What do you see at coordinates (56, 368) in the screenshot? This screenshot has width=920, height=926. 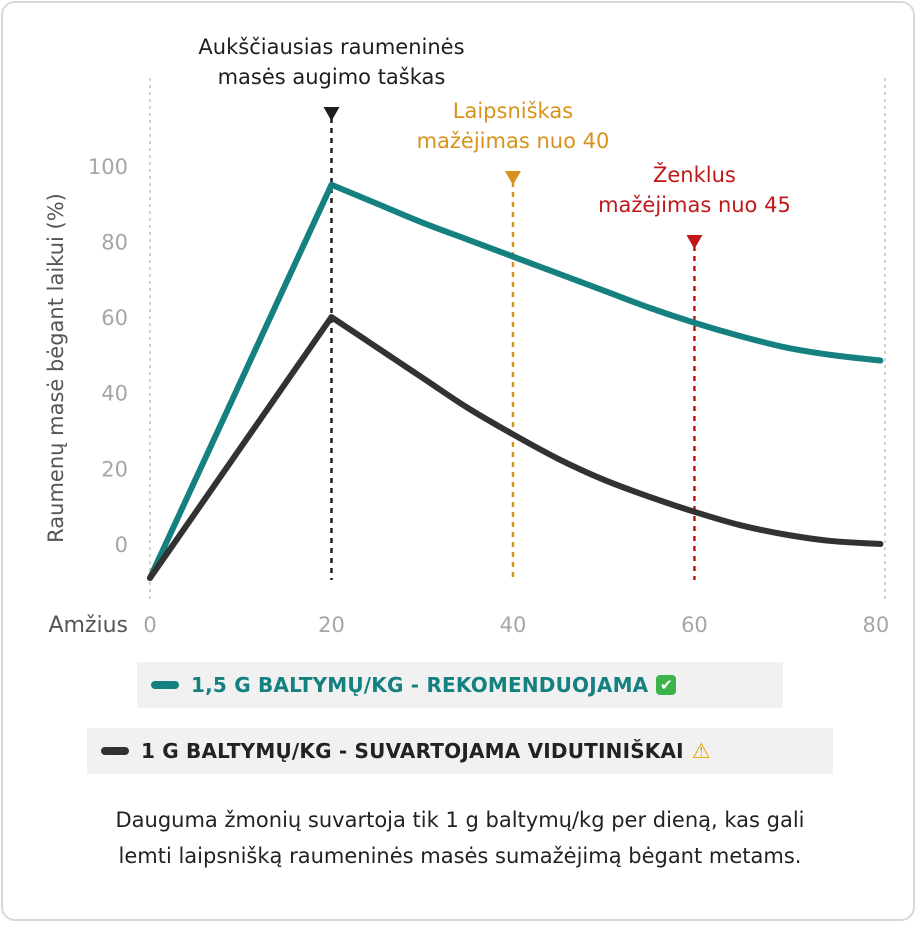 I see `y-axis-label: Raumenų masė bėgant laikui (%)` at bounding box center [56, 368].